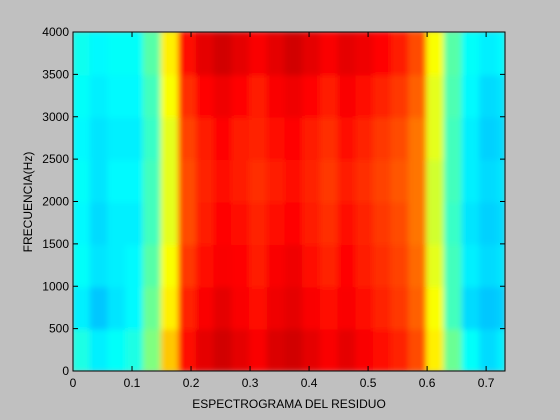 This screenshot has height=420, width=560. I want to click on x-tick-label: 0.6, so click(427, 383).